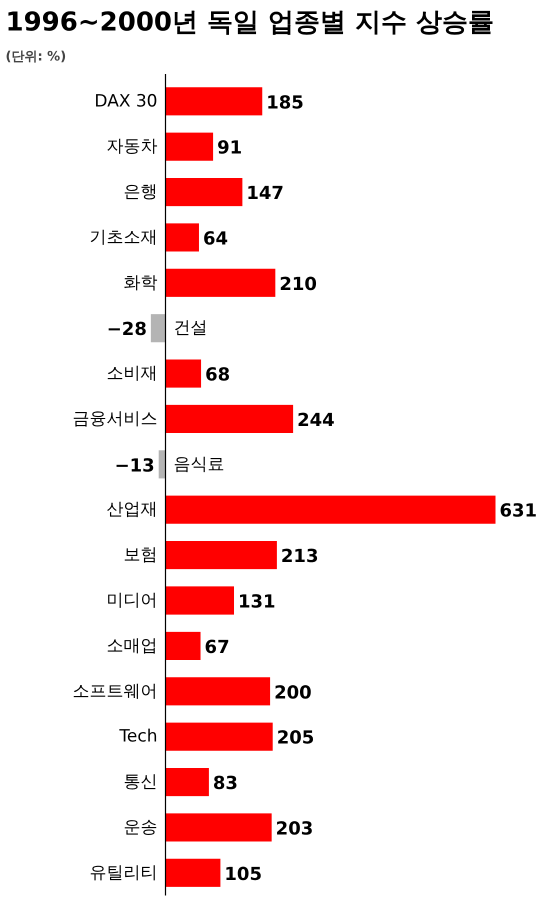 The image size is (550, 907). Describe the element at coordinates (141, 192) in the screenshot. I see `y-tick-label: 은행` at that location.